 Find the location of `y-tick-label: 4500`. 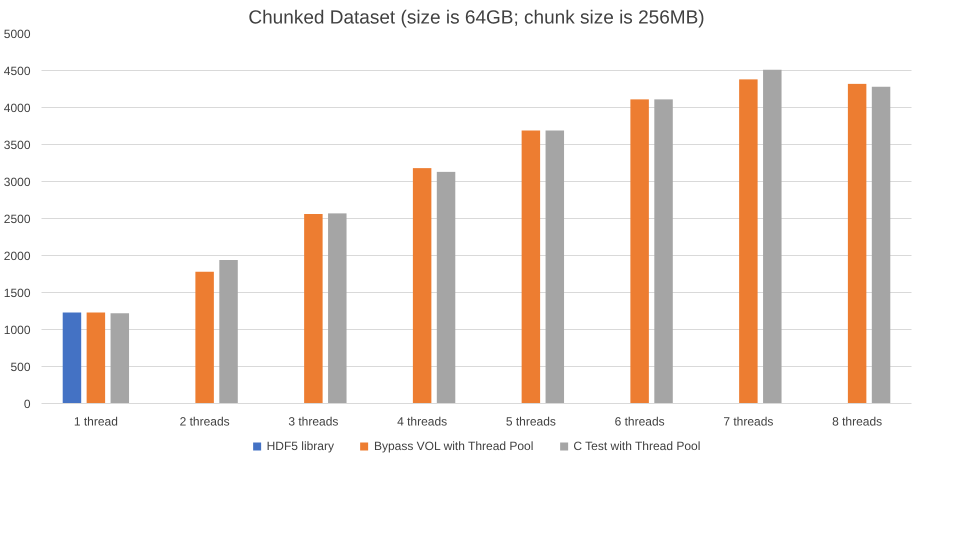

y-tick-label: 4500 is located at coordinates (17, 71).